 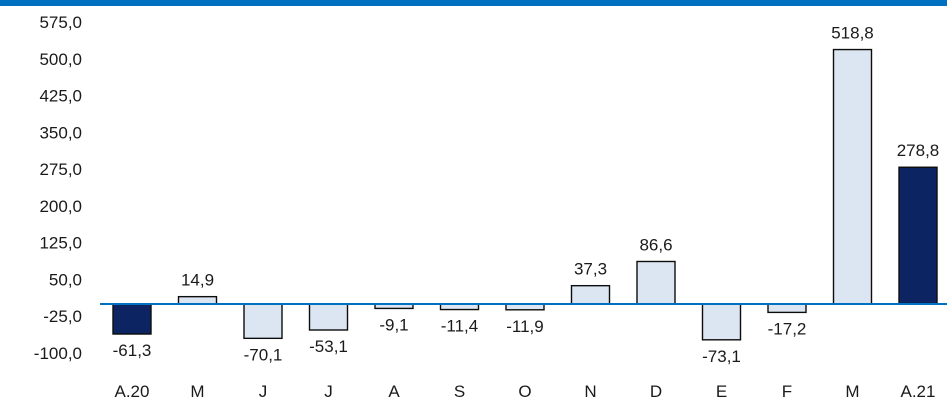 What do you see at coordinates (852, 33) in the screenshot?
I see `data-label: 518,8` at bounding box center [852, 33].